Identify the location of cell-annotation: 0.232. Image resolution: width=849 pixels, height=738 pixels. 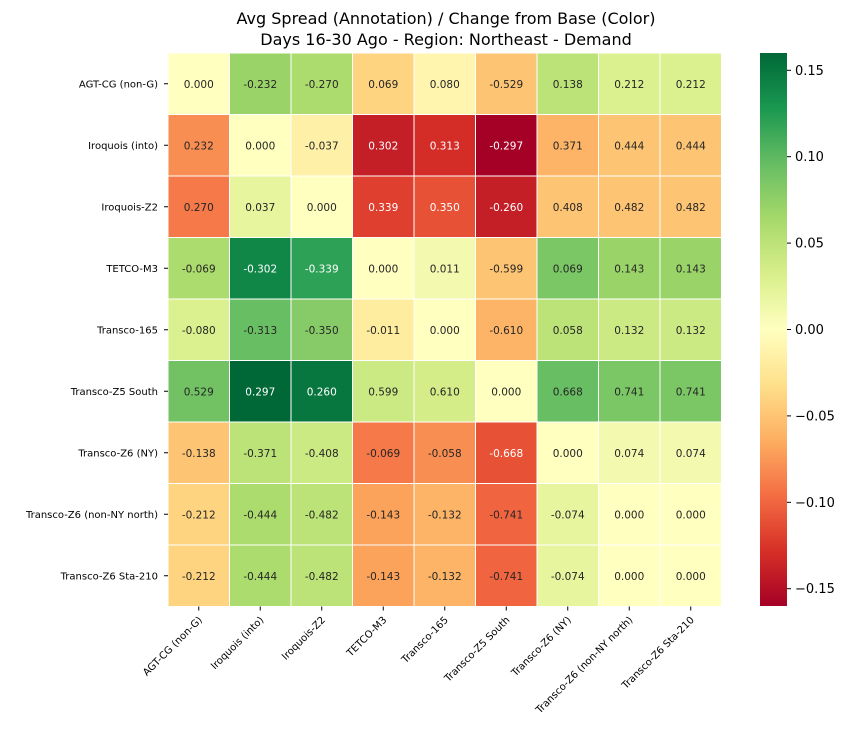
(199, 146).